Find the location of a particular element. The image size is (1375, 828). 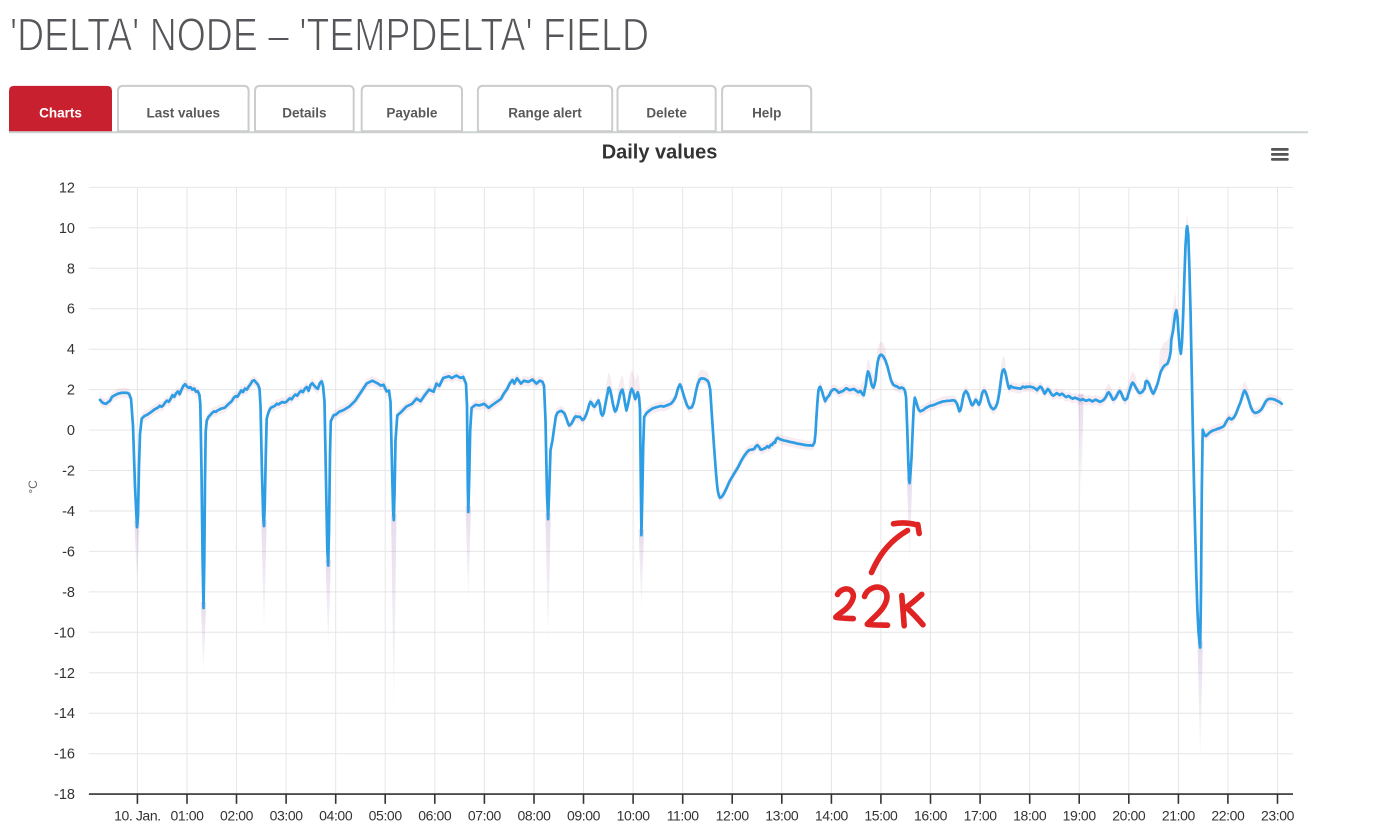

svg-text: Payable is located at coordinates (412, 113).